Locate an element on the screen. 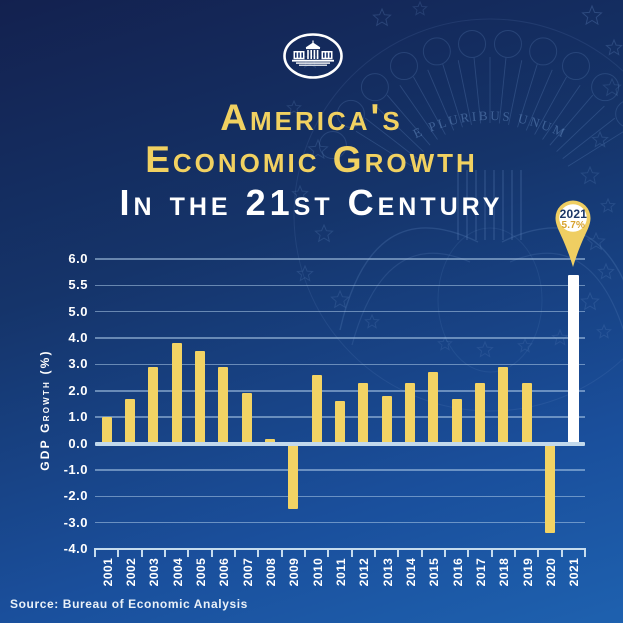 This screenshot has height=623, width=623. gridline-5.0 is located at coordinates (340, 311).